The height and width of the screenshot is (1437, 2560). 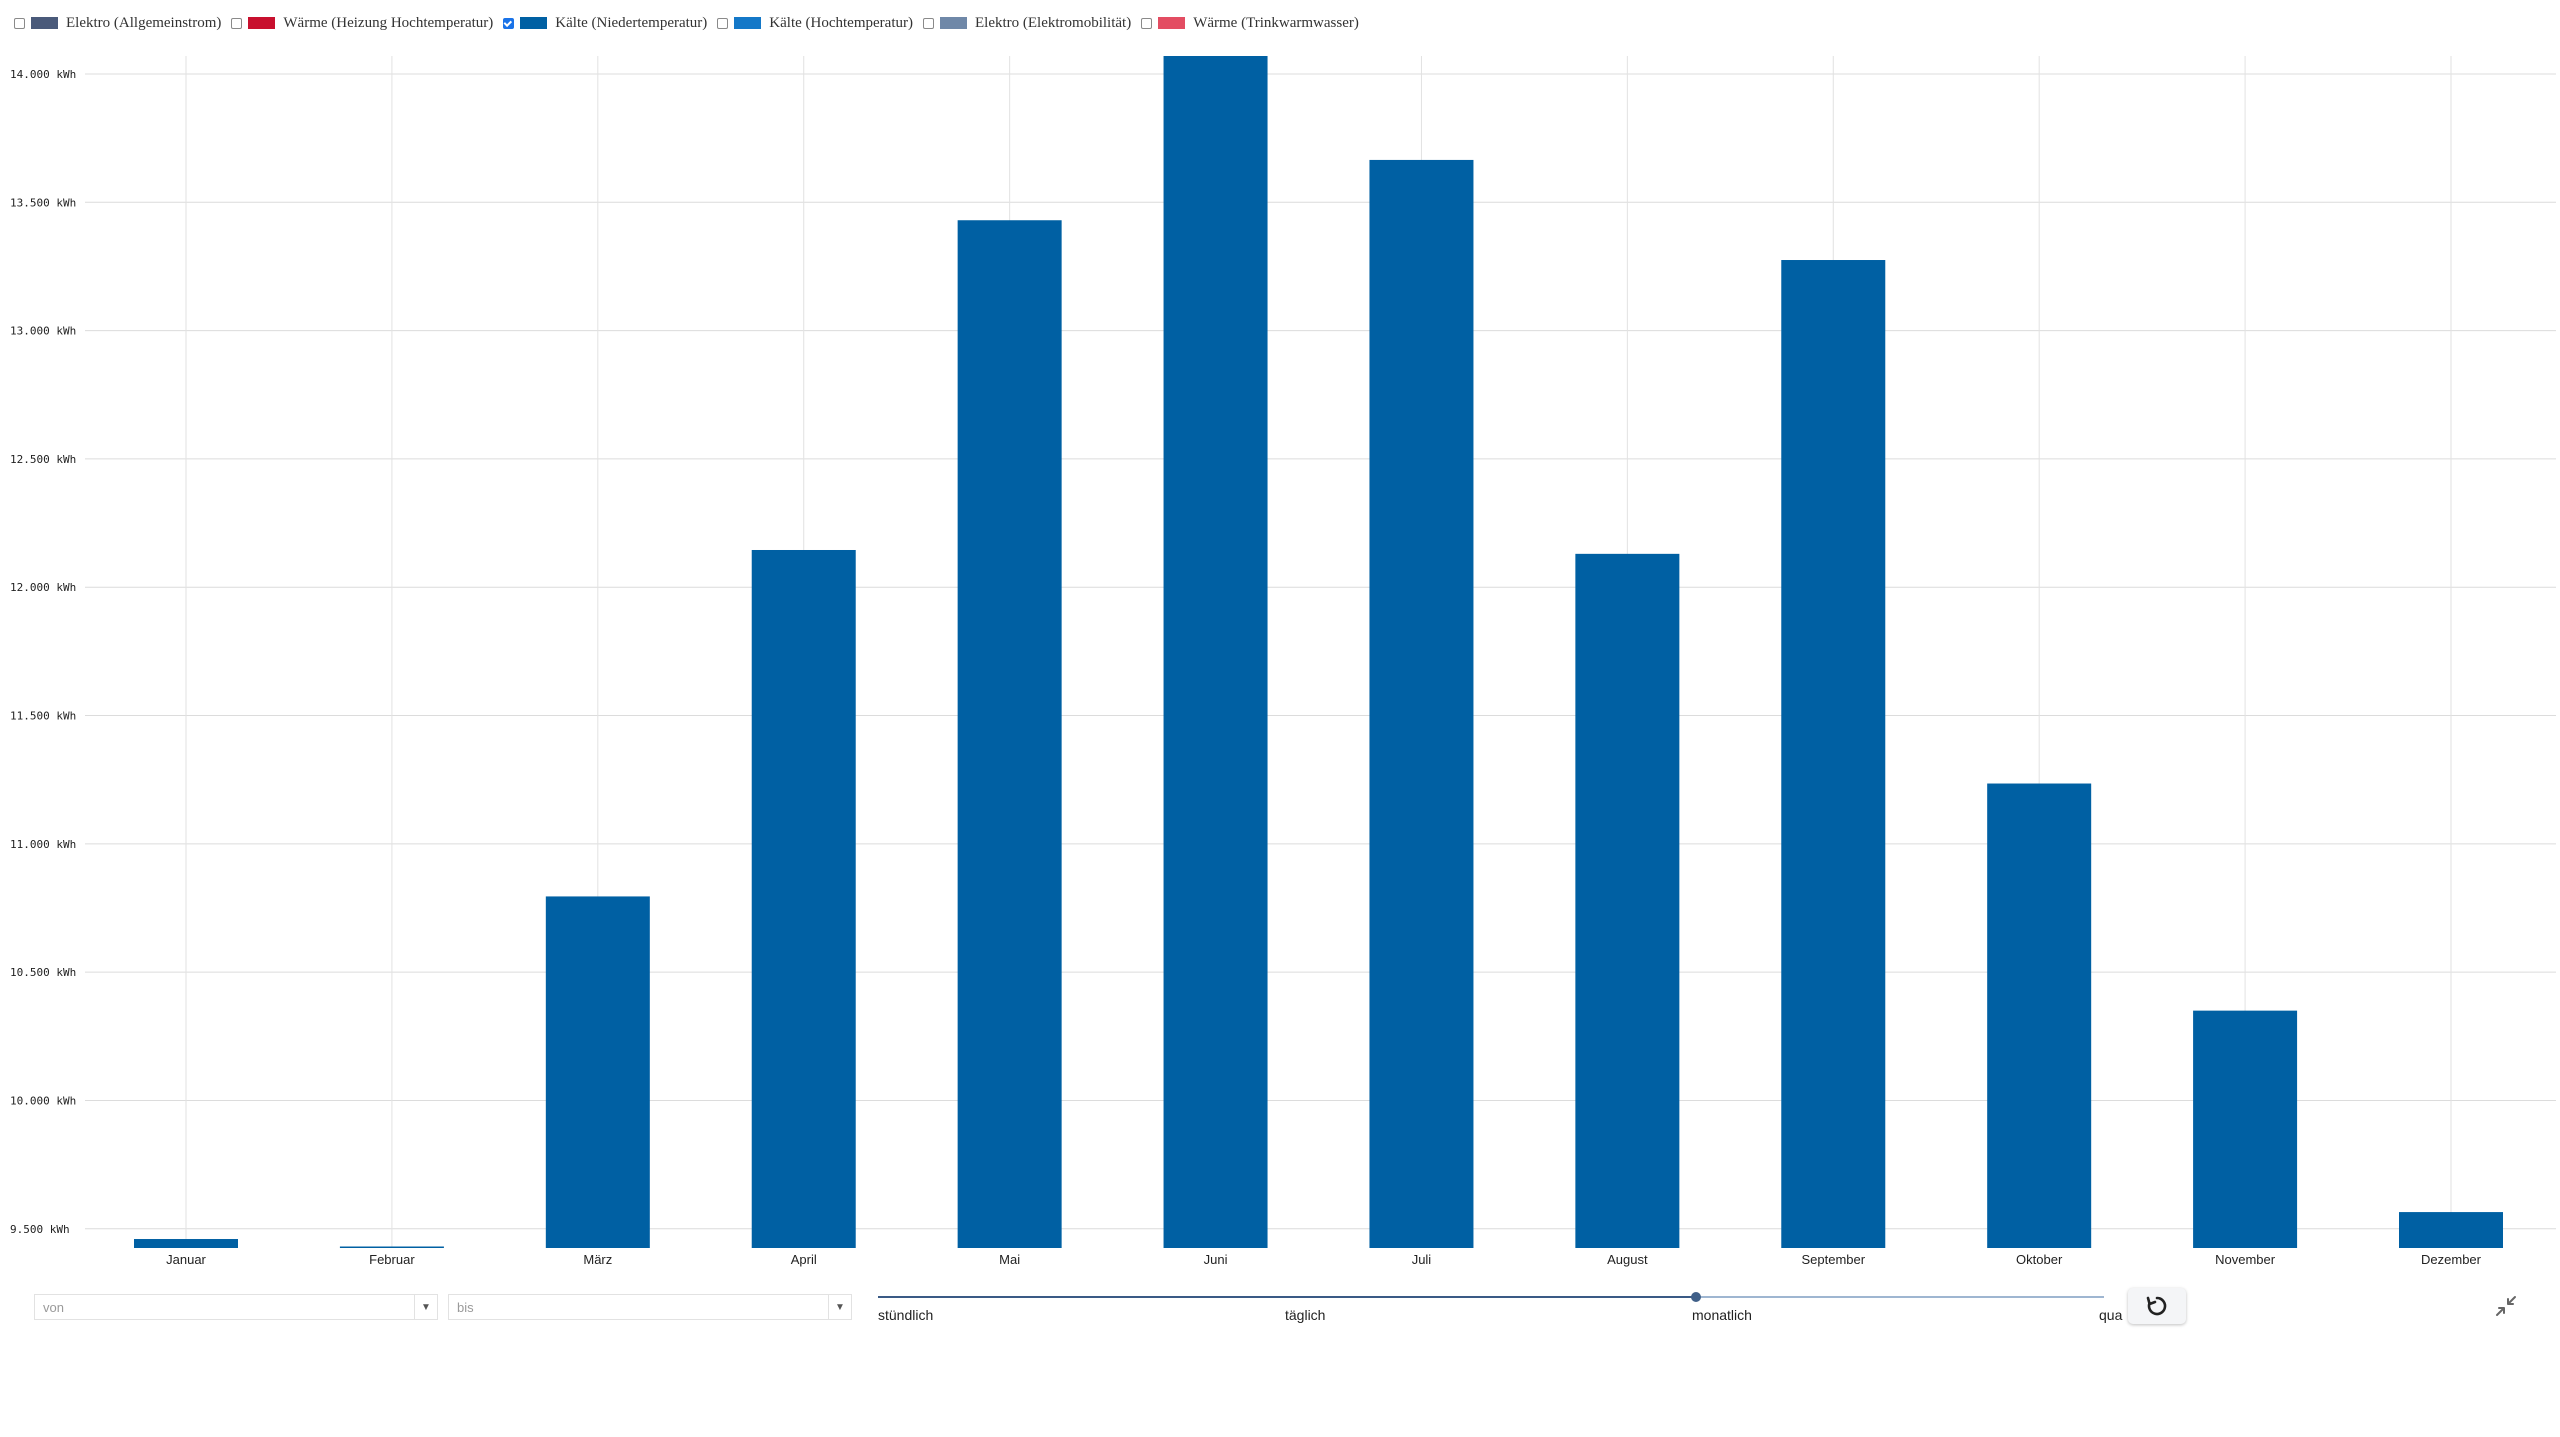 I want to click on legend-item: Wärme (Trinkwarmwasser), so click(x=1250, y=23).